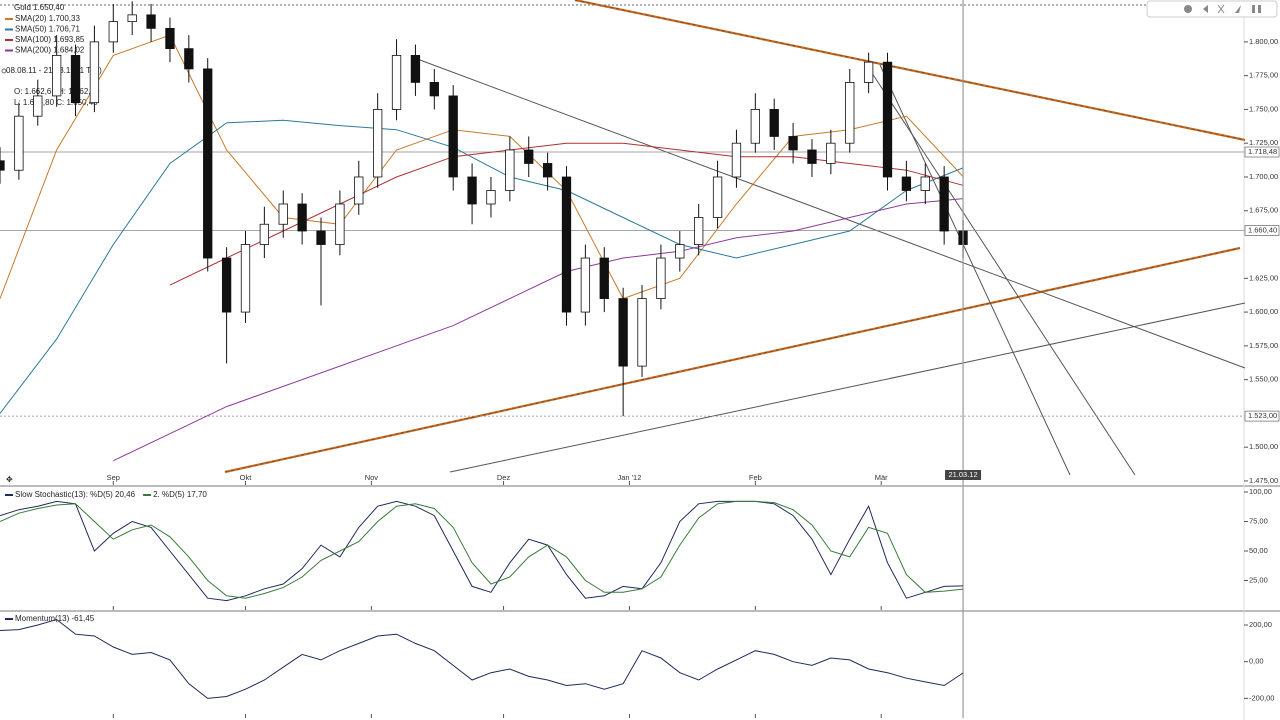  I want to click on legend-label: Momentum(13) -61,45, so click(55, 618).